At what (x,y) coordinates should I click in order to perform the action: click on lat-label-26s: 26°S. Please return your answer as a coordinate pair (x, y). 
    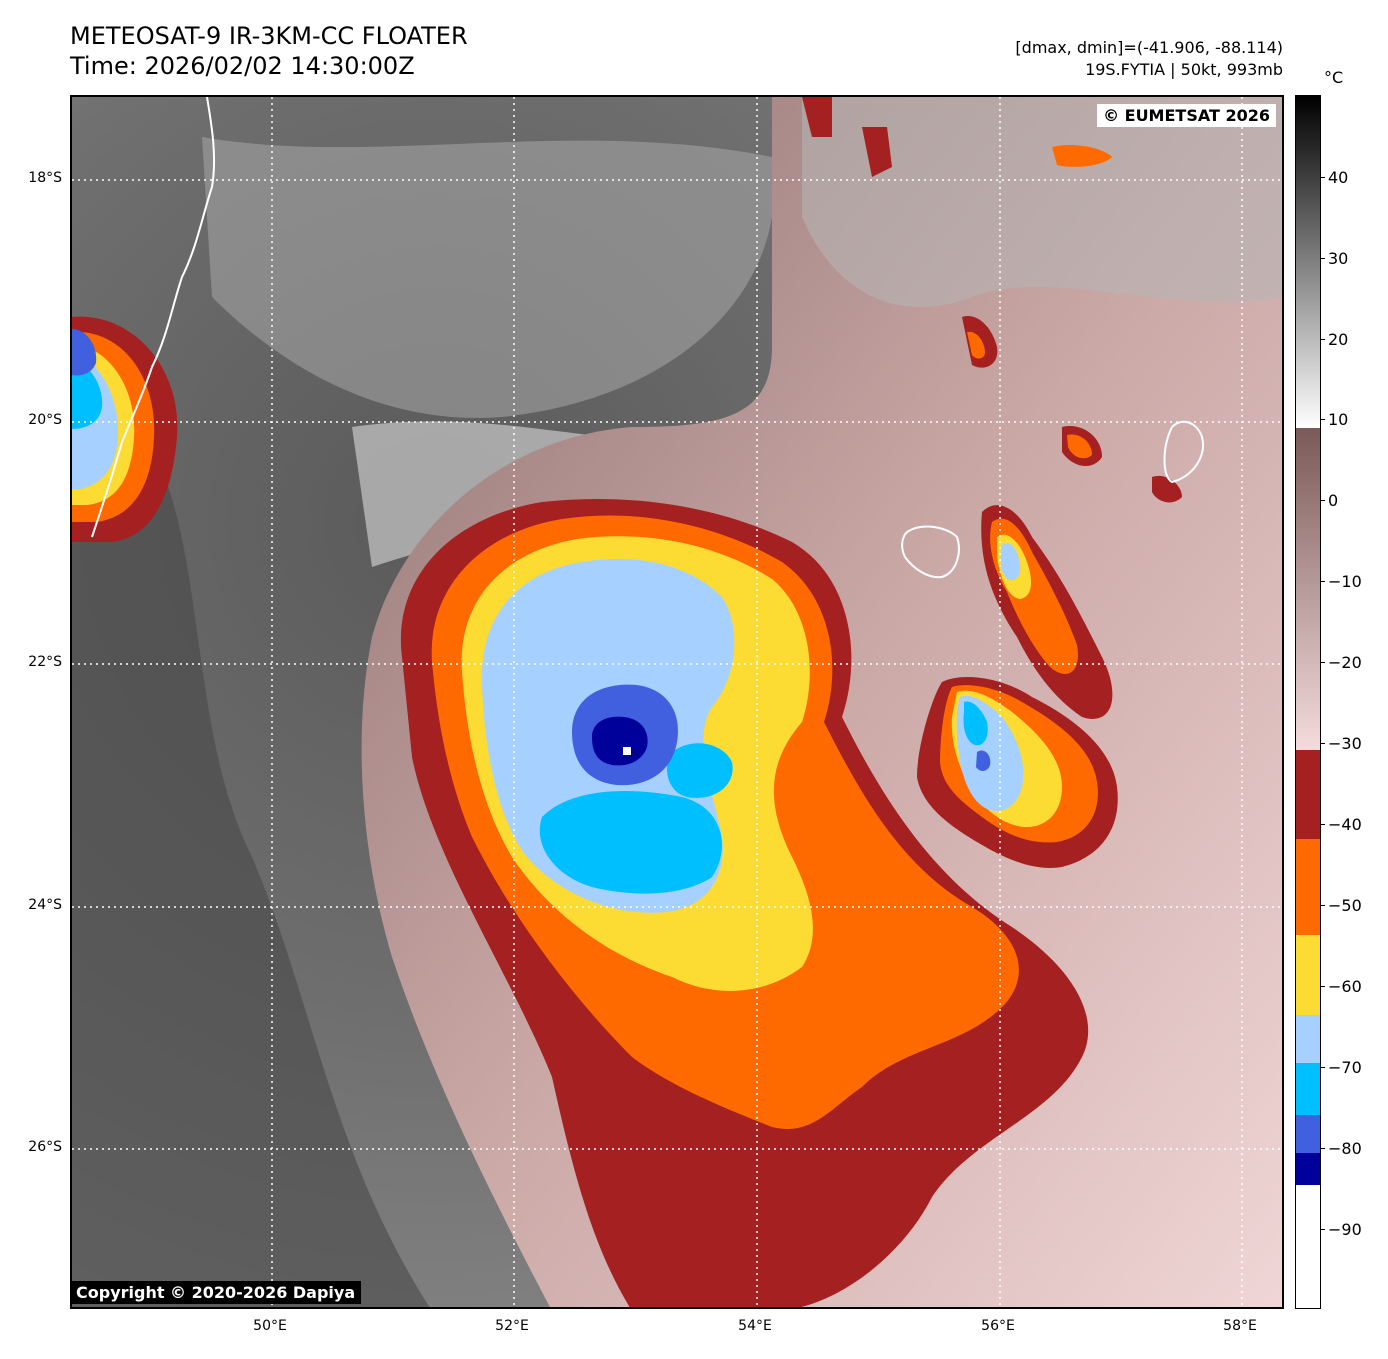
    Looking at the image, I should click on (45, 1147).